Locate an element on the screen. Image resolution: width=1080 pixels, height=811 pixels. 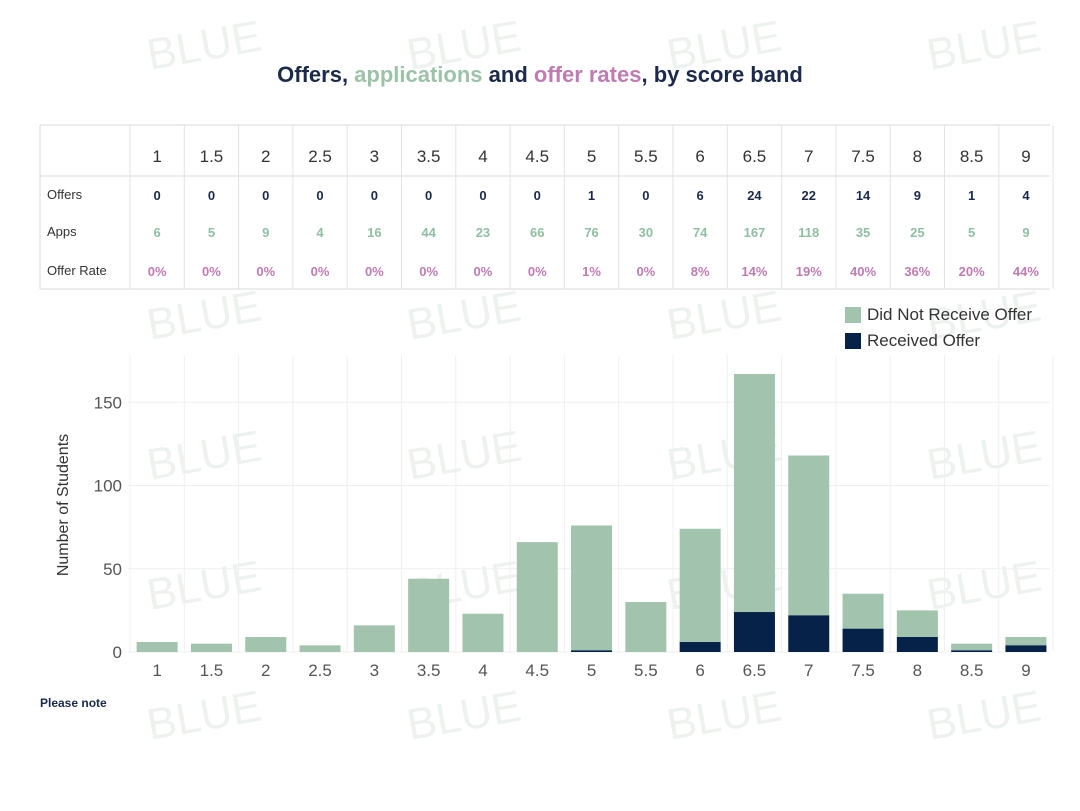
x-tick-label: 3.5 is located at coordinates (429, 670).